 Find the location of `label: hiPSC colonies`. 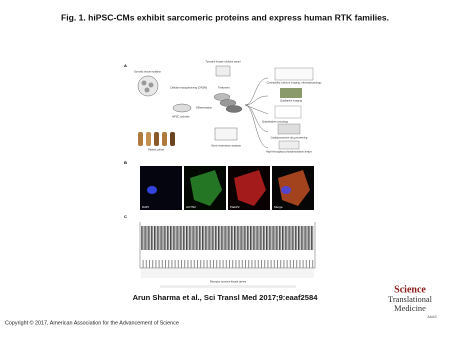

label: hiPSC colonies is located at coordinates (181, 117).